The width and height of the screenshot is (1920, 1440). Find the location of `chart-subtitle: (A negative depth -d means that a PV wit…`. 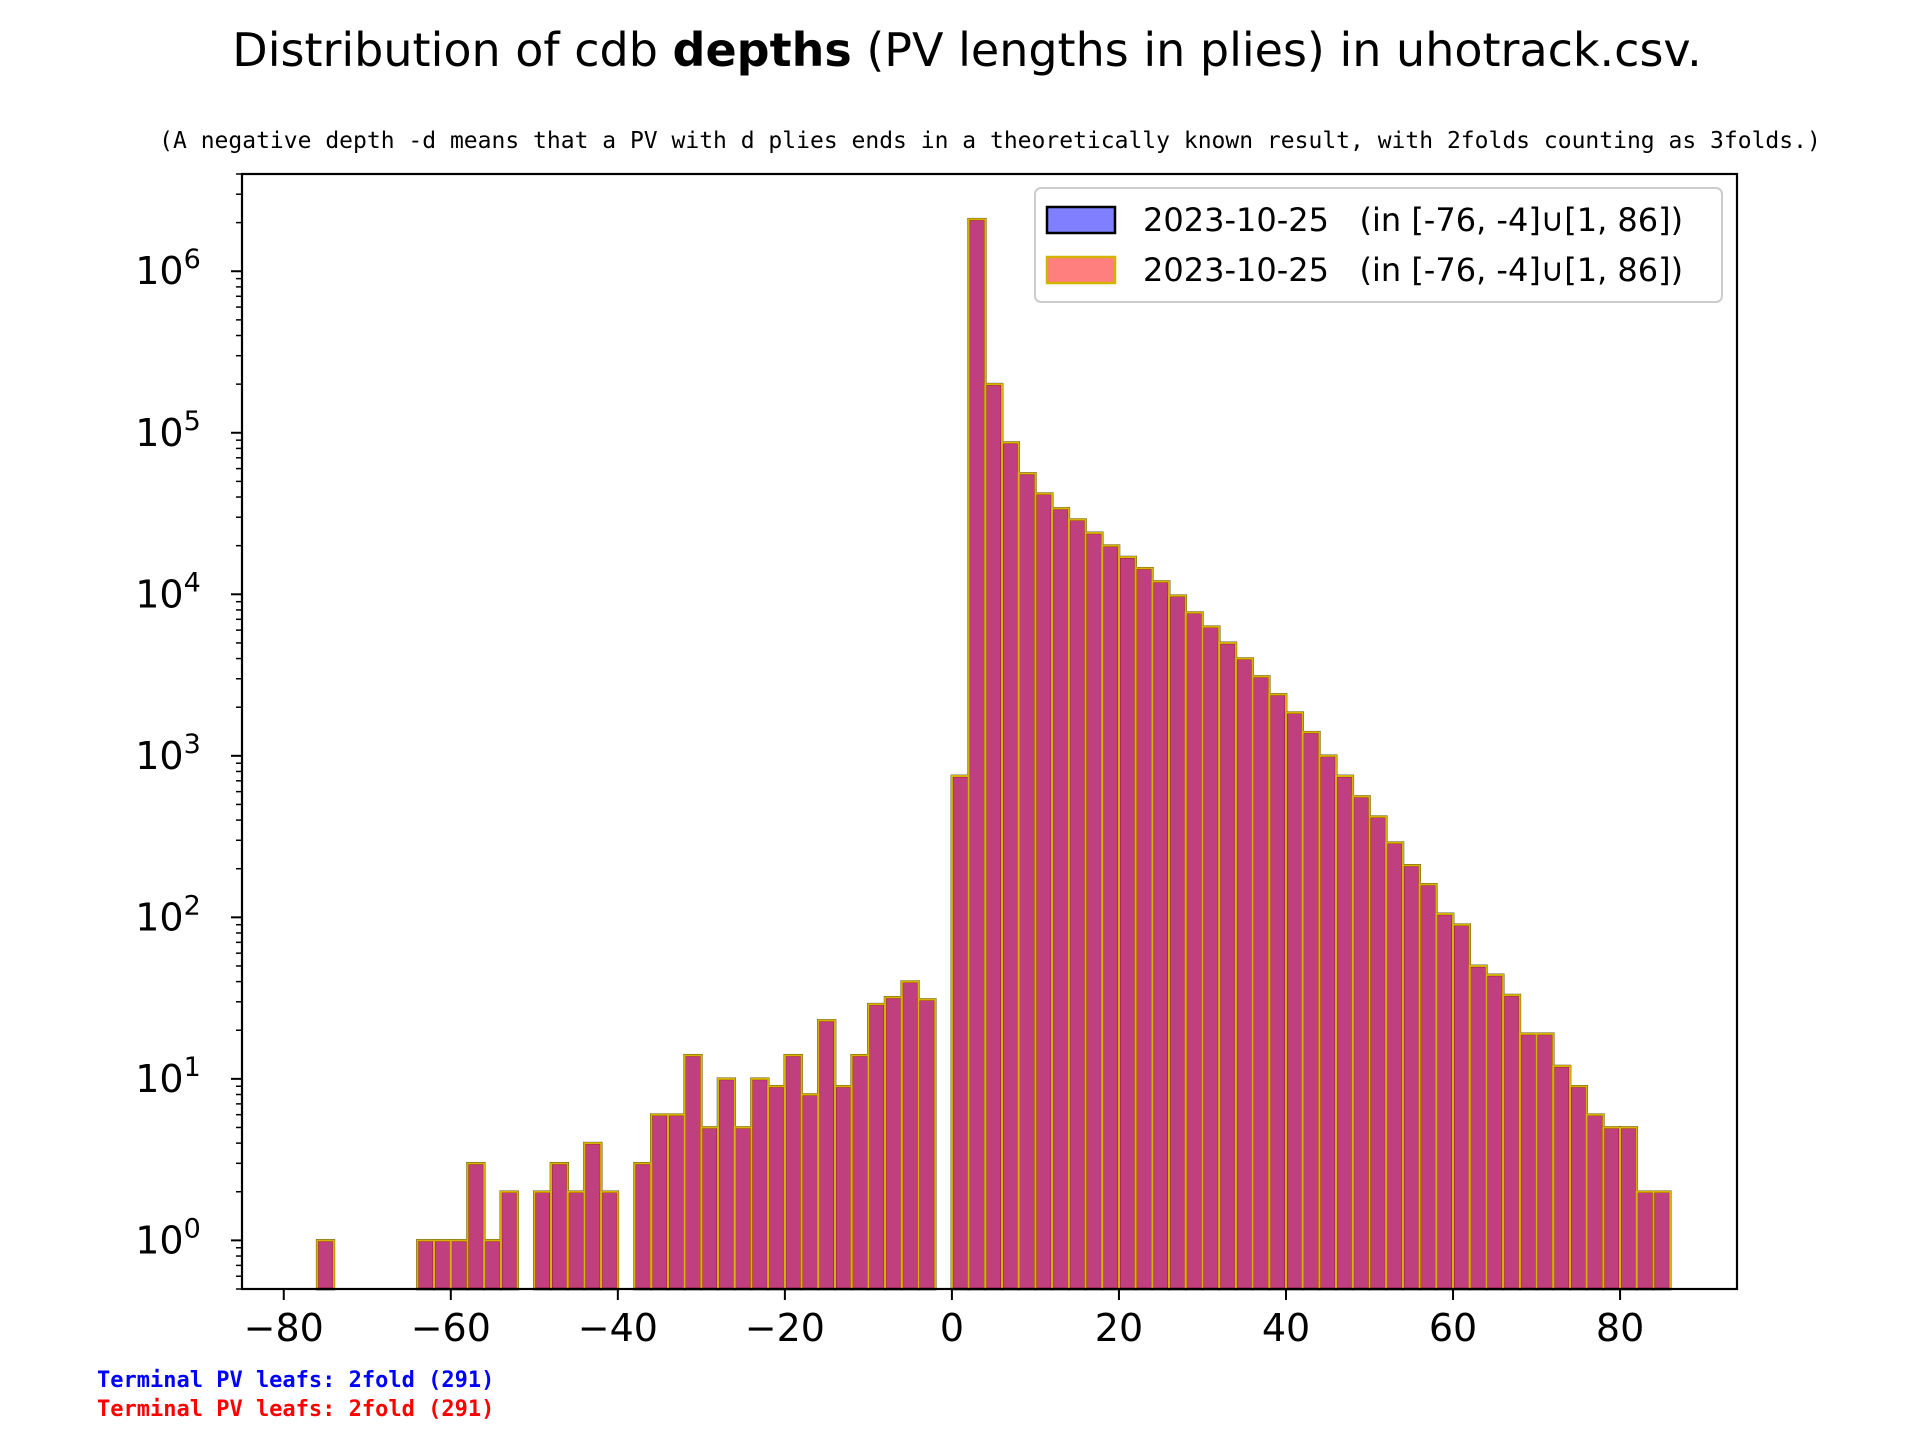

chart-subtitle: (A negative depth -d means that a PV wit… is located at coordinates (990, 141).